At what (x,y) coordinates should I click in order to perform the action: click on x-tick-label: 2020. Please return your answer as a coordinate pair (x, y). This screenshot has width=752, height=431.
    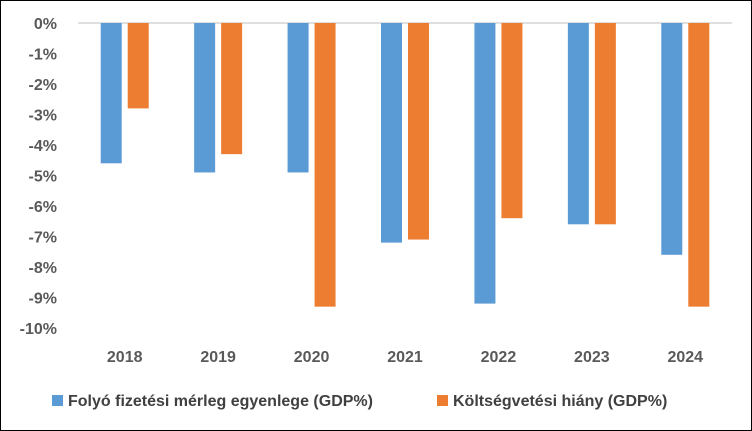
    Looking at the image, I should click on (312, 357).